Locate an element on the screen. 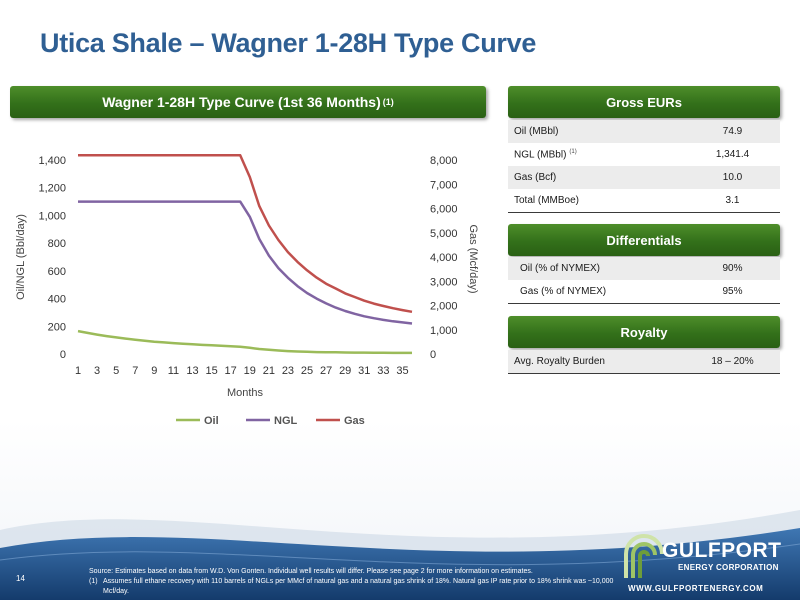 The height and width of the screenshot is (600, 800). y-tick-label: 200 is located at coordinates (57, 327).